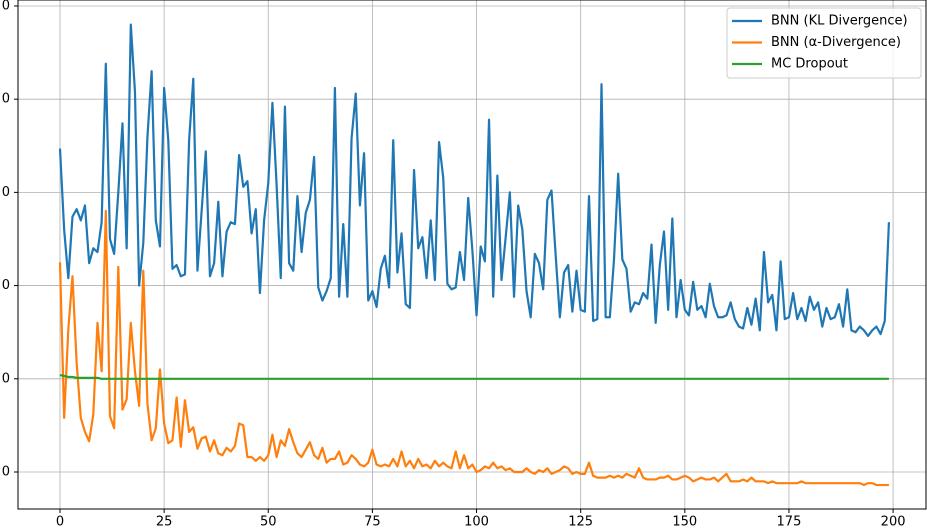 This screenshot has height=528, width=927. I want to click on x-tick-label: 25, so click(164, 521).